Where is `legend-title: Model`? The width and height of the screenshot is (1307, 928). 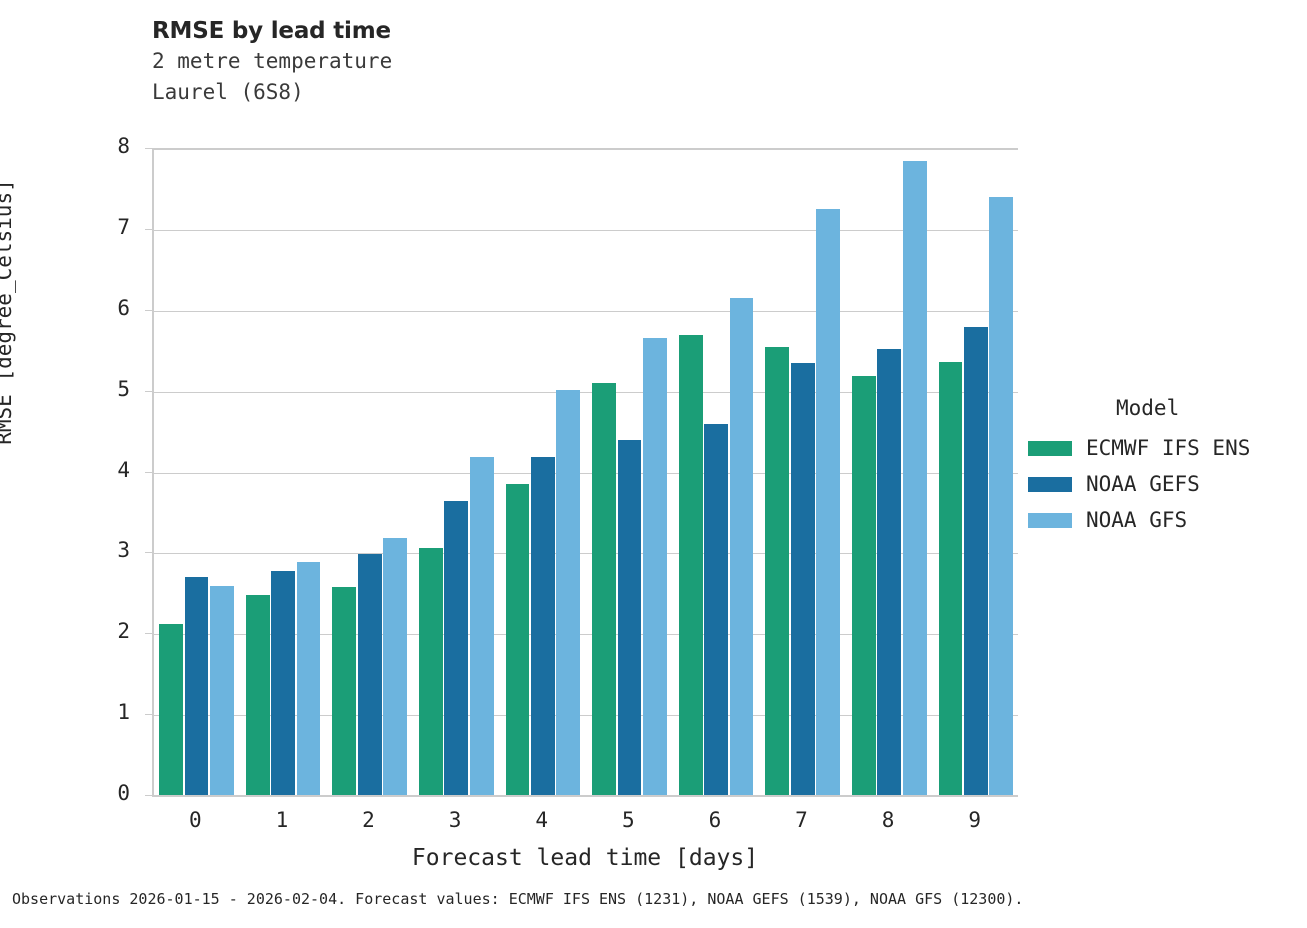 legend-title: Model is located at coordinates (1148, 408).